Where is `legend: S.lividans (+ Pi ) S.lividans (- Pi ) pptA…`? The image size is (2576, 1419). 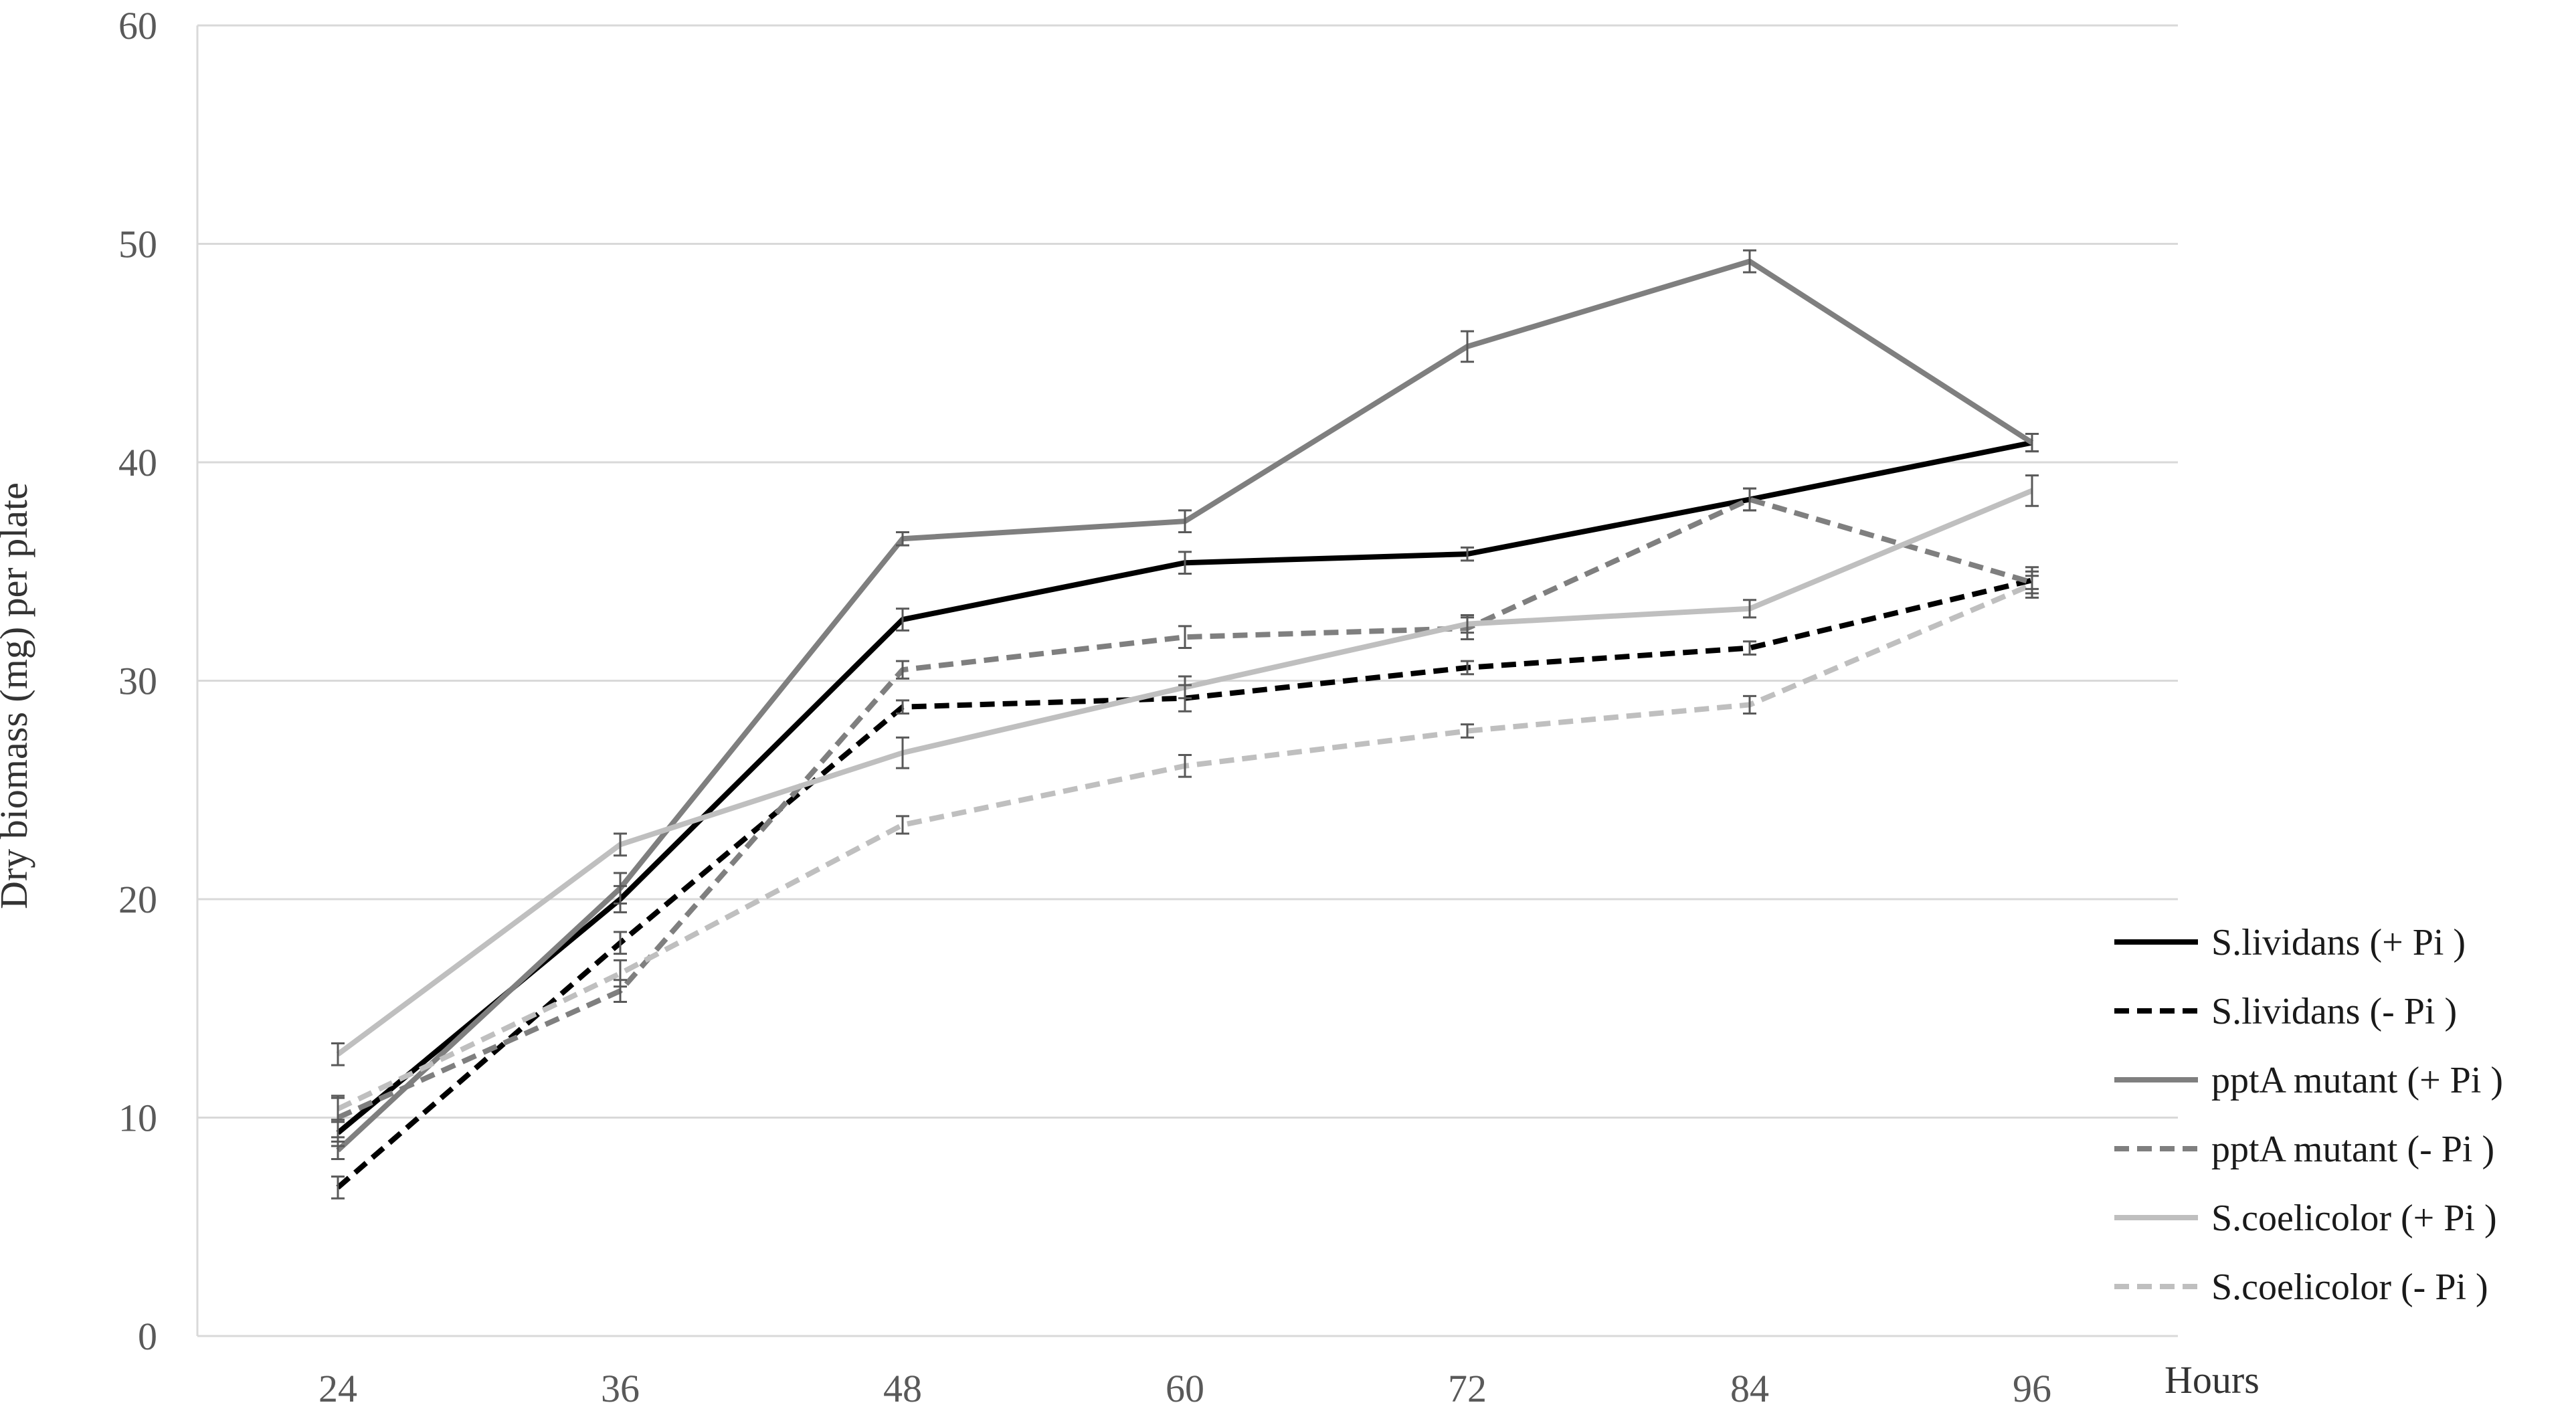 legend: S.lividans (+ Pi ) S.lividans (- Pi ) pptA… is located at coordinates (2308, 1115).